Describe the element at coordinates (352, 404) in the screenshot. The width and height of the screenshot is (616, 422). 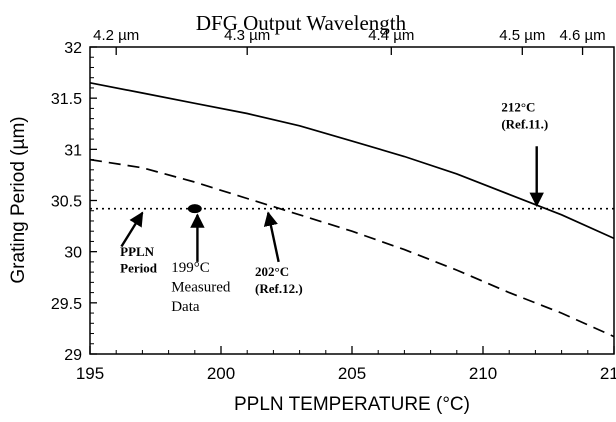
I see `x-axis-title: PPLN TEMPERATURE (°C)` at that location.